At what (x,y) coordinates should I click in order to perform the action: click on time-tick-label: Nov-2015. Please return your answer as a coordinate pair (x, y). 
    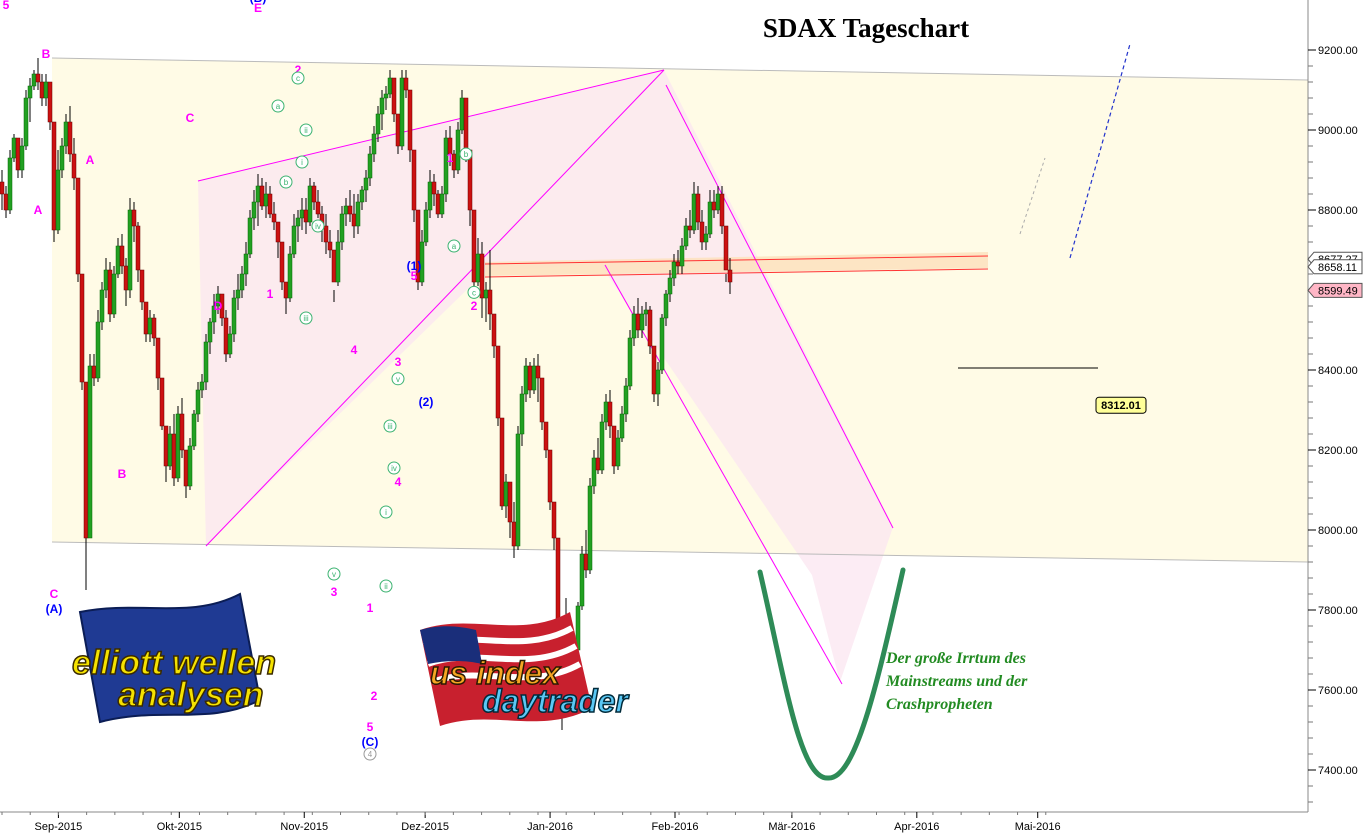
    Looking at the image, I should click on (304, 827).